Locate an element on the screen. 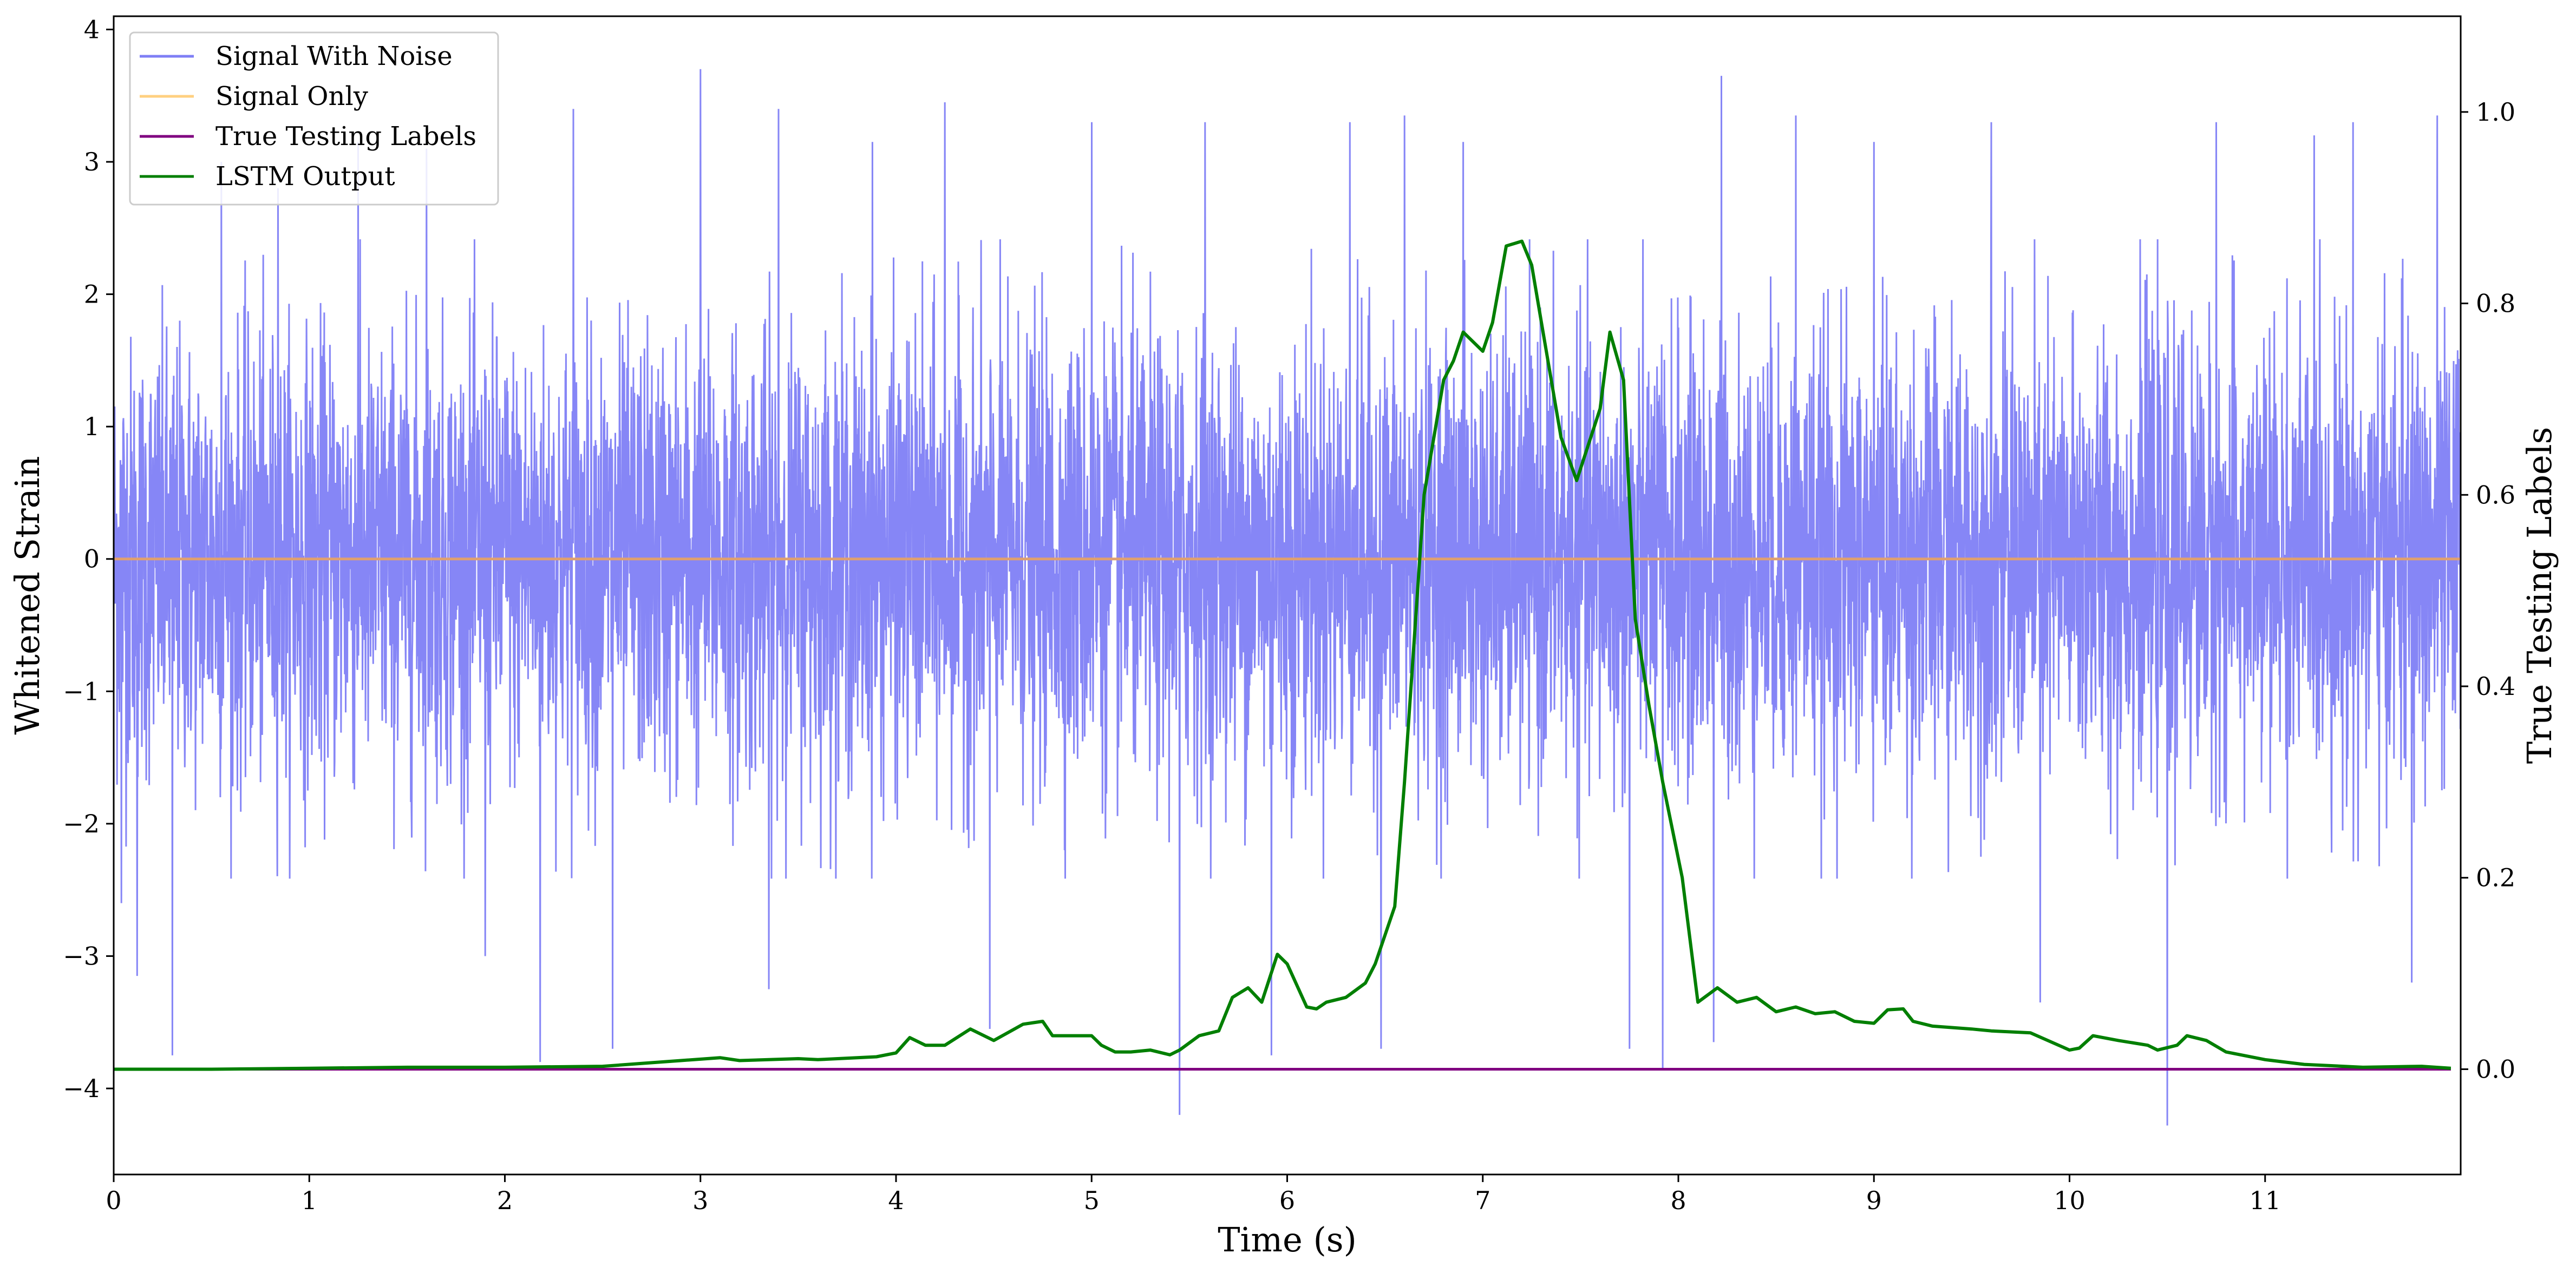  x-tick-label: 2 is located at coordinates (505, 1200).